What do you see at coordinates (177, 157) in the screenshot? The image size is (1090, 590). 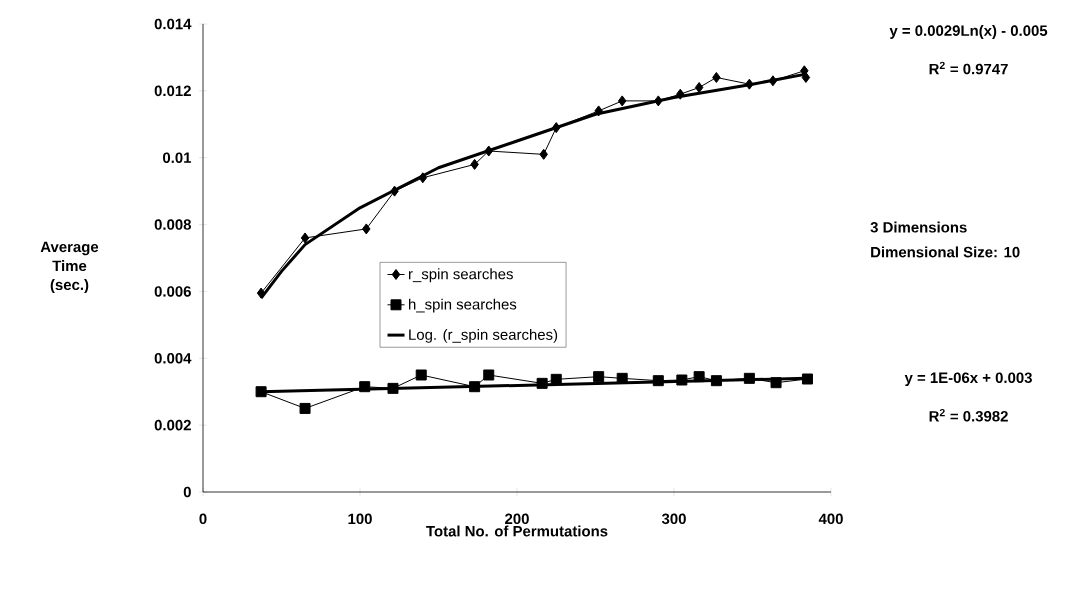 I see `y-tick-label: 0.01` at bounding box center [177, 157].